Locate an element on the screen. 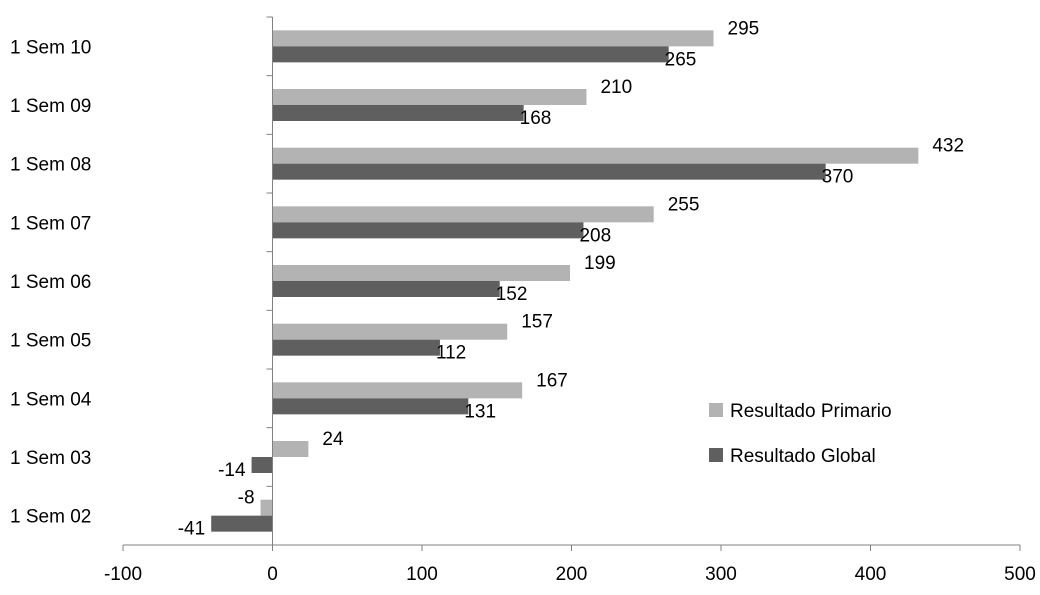 The width and height of the screenshot is (1040, 595). category-label: 1 Sem 10 is located at coordinates (50, 47).